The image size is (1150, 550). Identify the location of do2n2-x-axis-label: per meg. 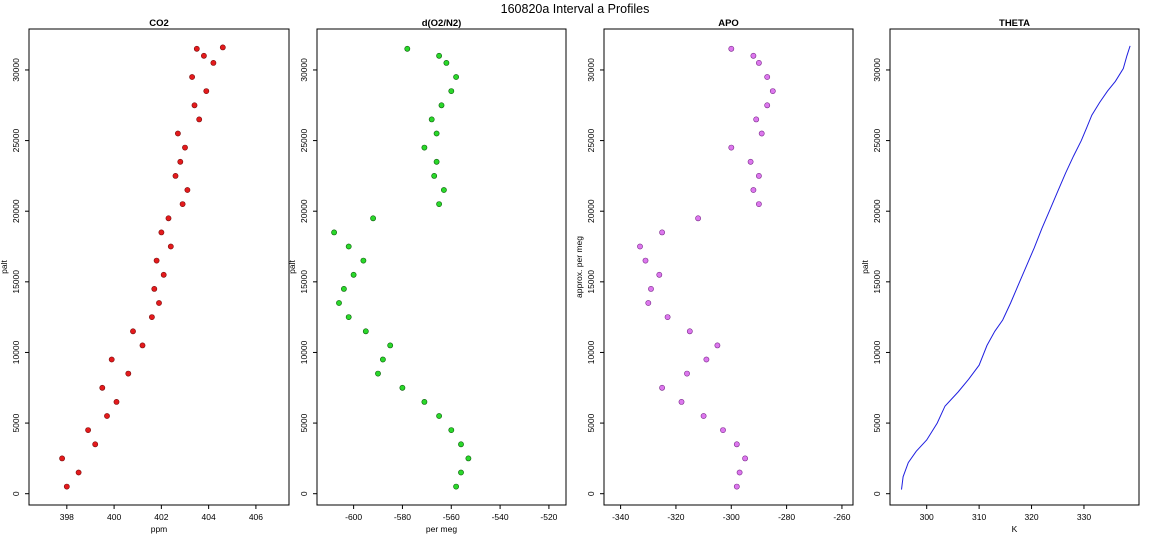
(441, 529).